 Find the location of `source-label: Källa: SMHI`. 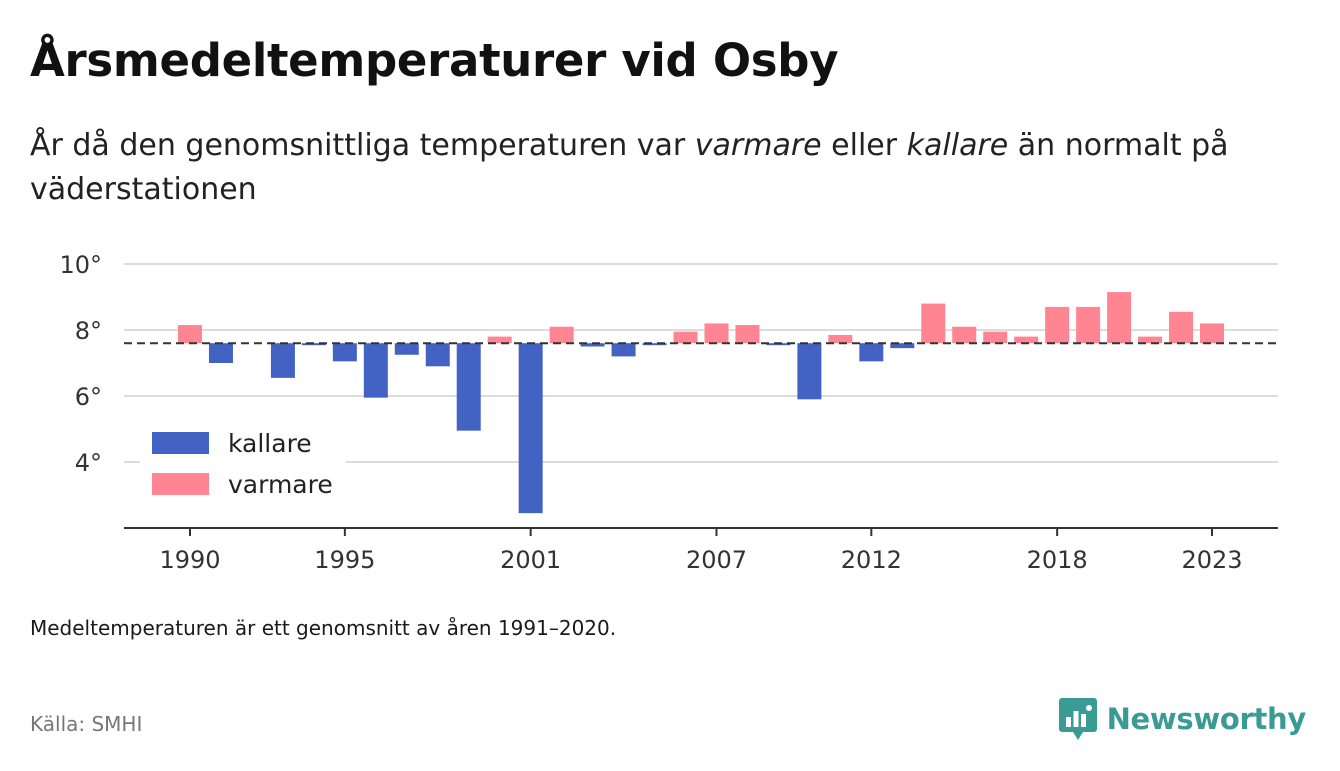

source-label: Källa: SMHI is located at coordinates (86, 724).